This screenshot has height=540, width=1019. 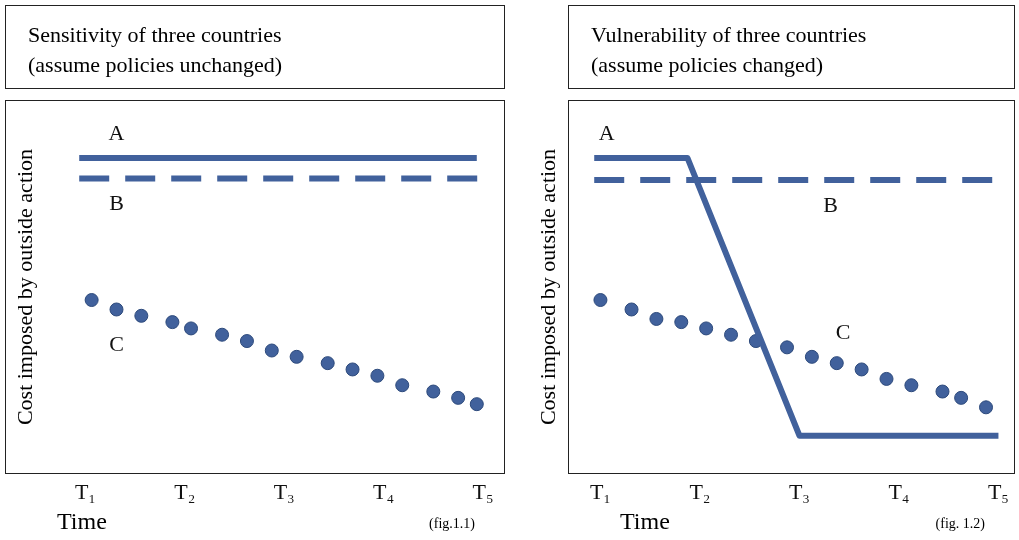 I want to click on text: (fig.1.1), so click(x=452, y=524).